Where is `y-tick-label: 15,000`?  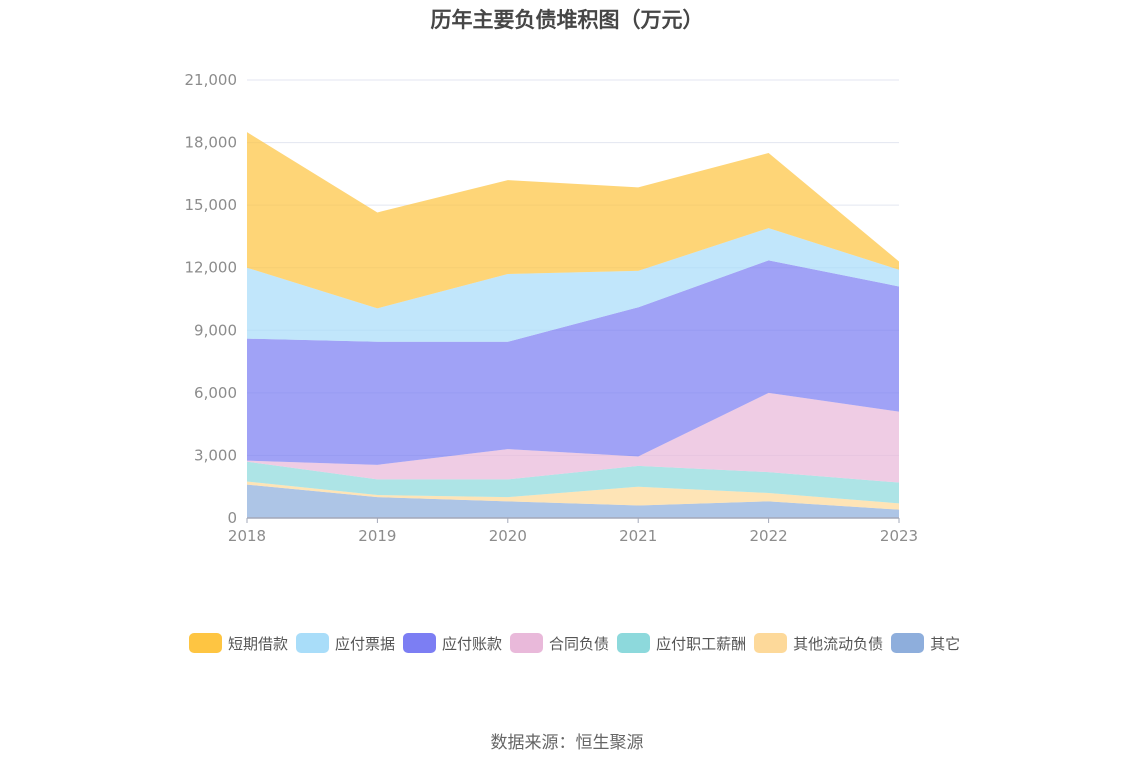 y-tick-label: 15,000 is located at coordinates (211, 205).